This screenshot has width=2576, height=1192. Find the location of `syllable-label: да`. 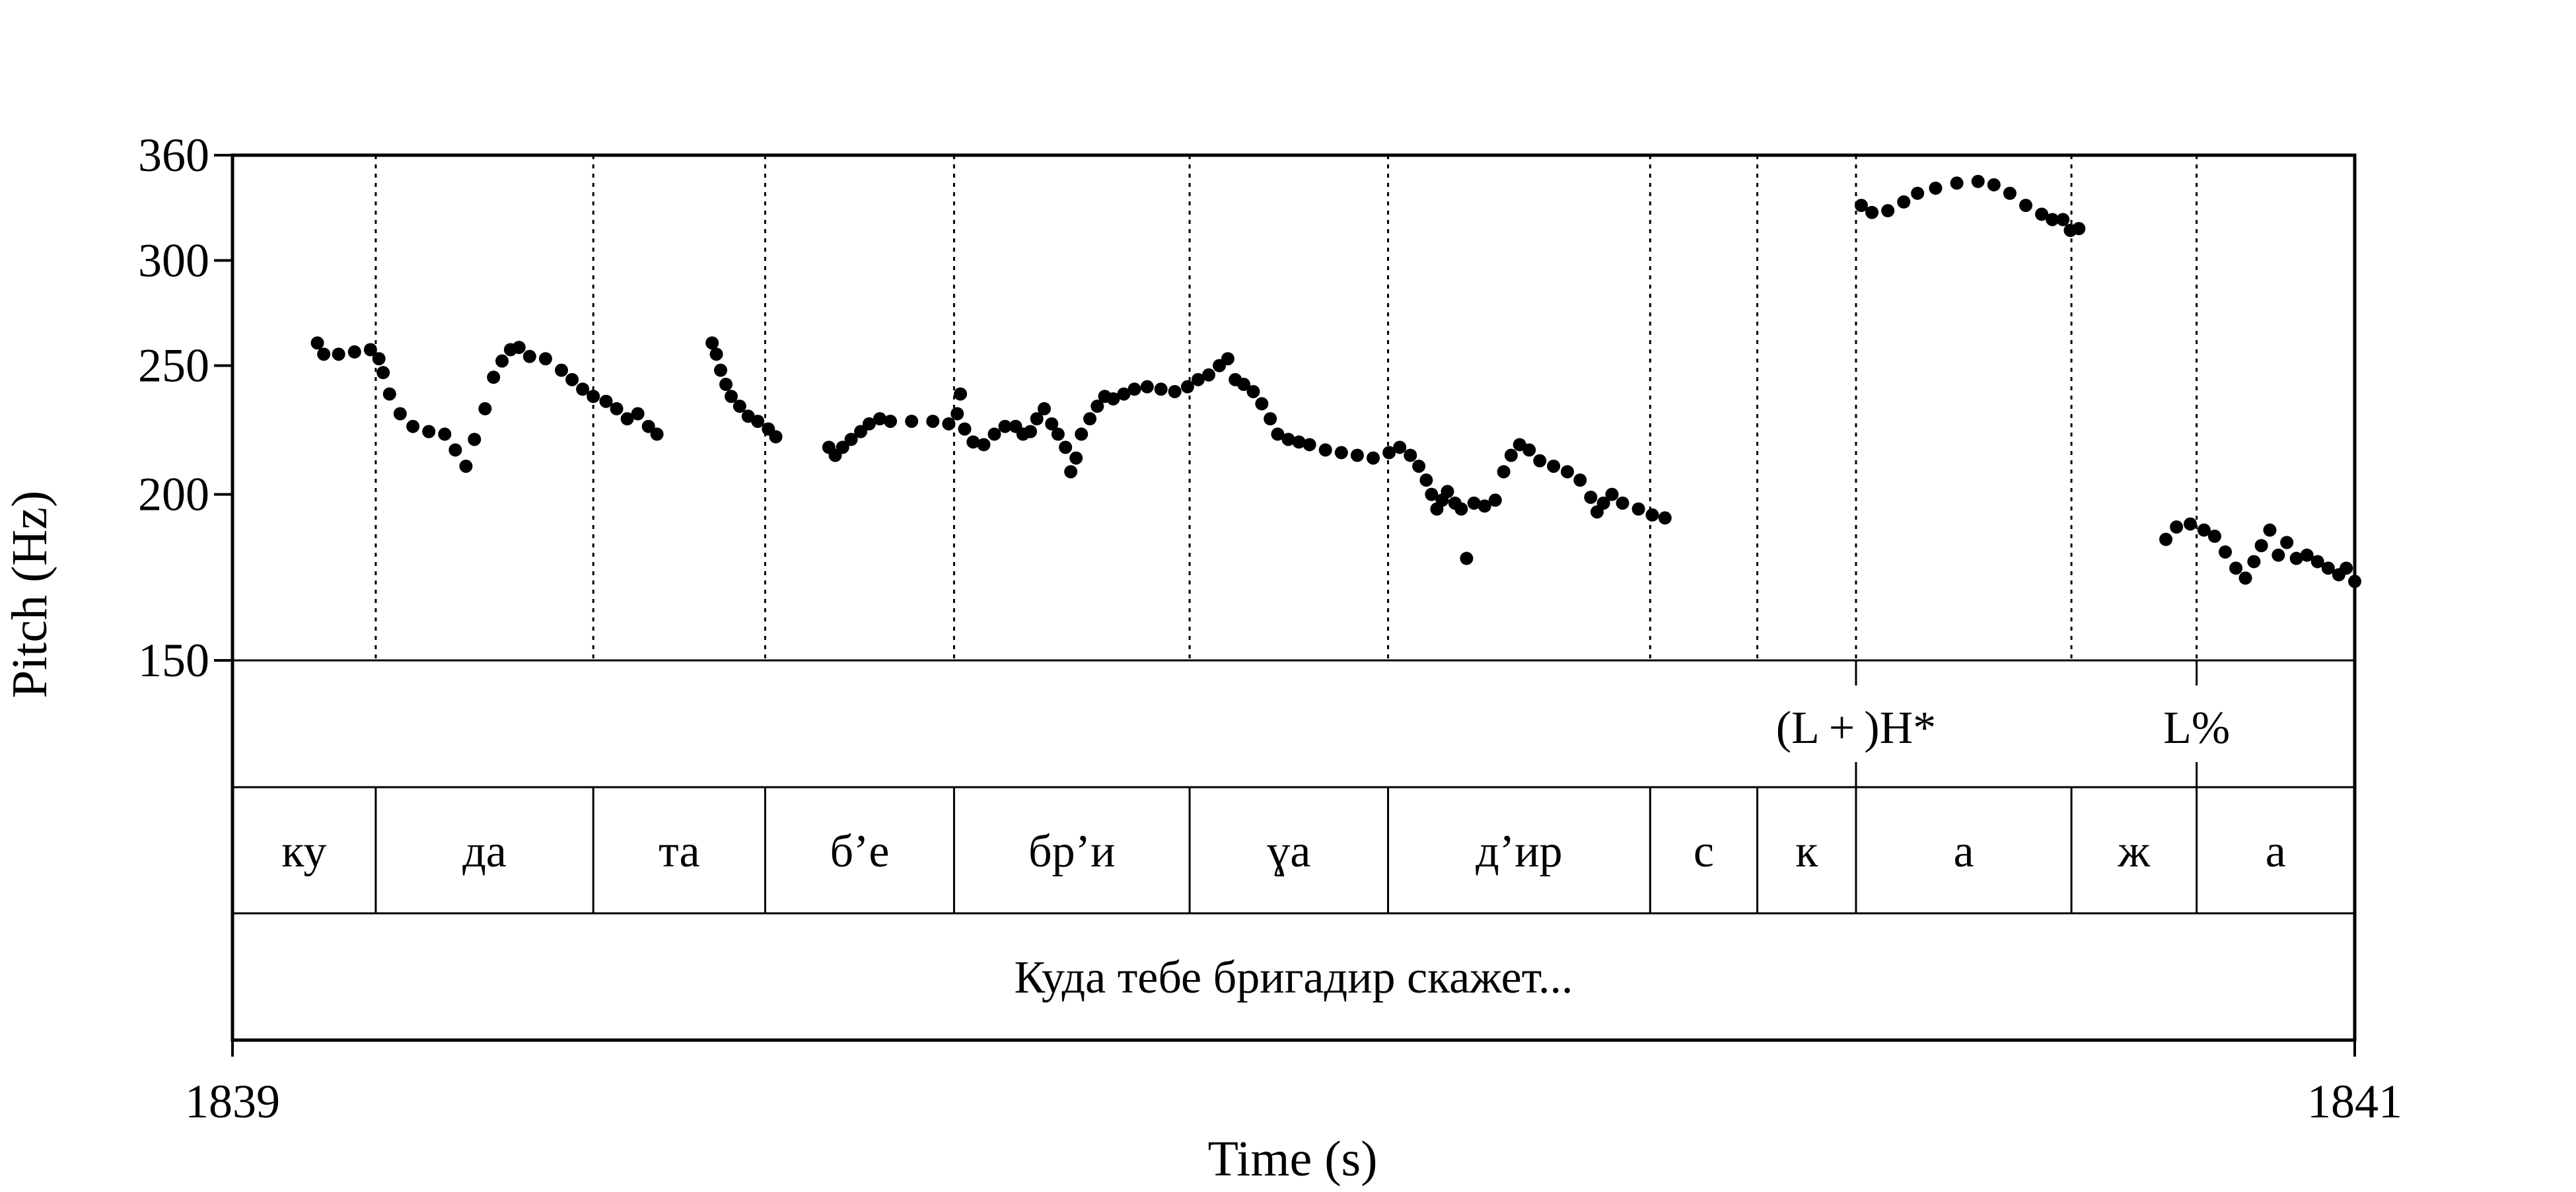

syllable-label: да is located at coordinates (484, 852).